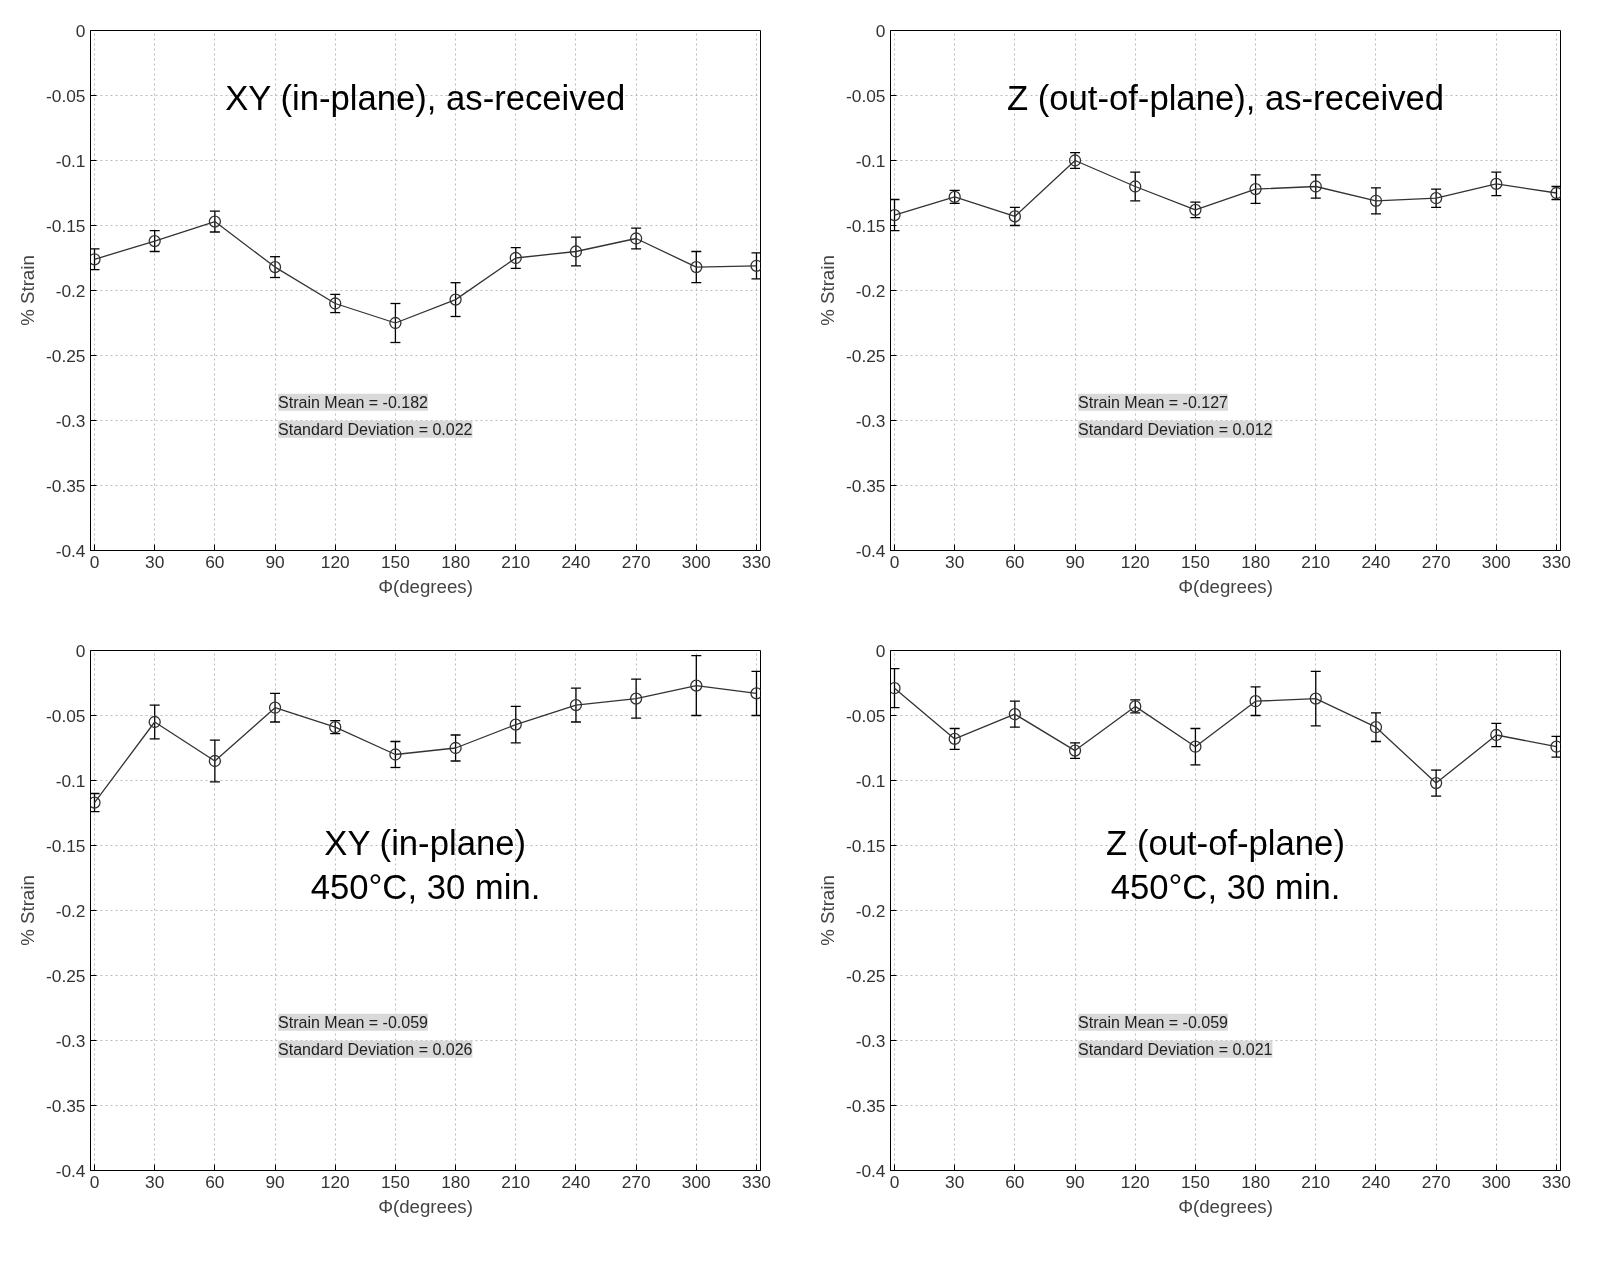 This screenshot has width=1620, height=1263. What do you see at coordinates (1225, 842) in the screenshot?
I see `annotation: Z (out-of-plane)` at bounding box center [1225, 842].